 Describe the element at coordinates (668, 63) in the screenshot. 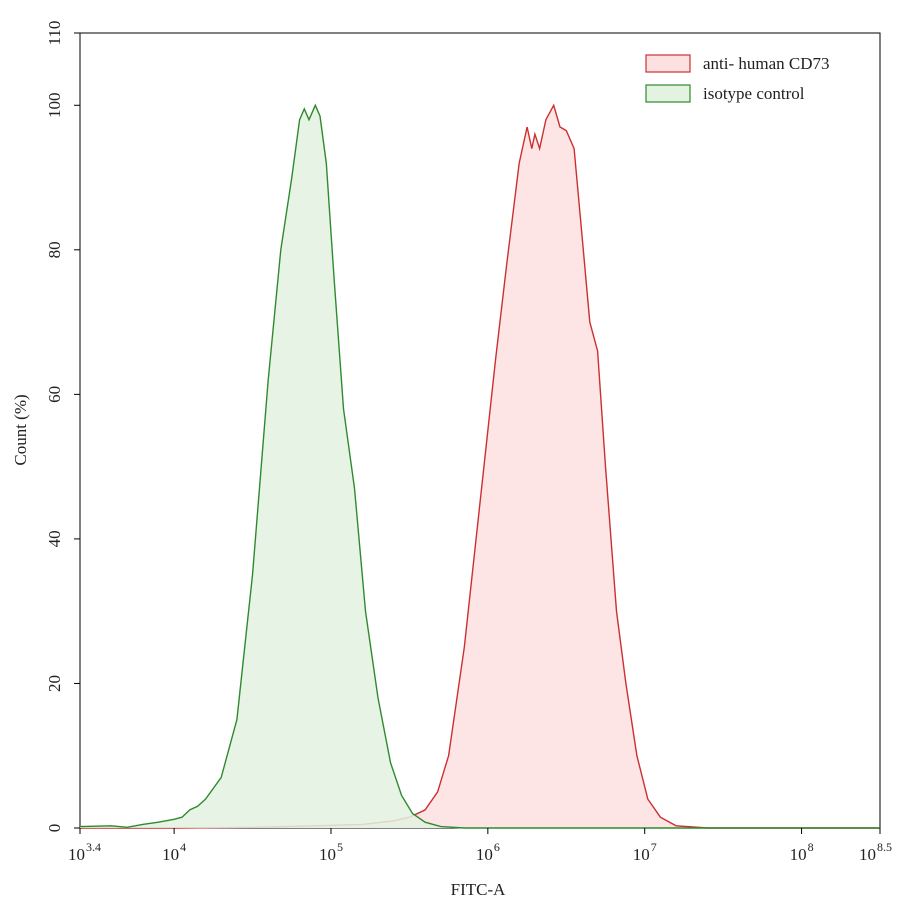

I see `legend-swatch-anti-human-cd73` at that location.